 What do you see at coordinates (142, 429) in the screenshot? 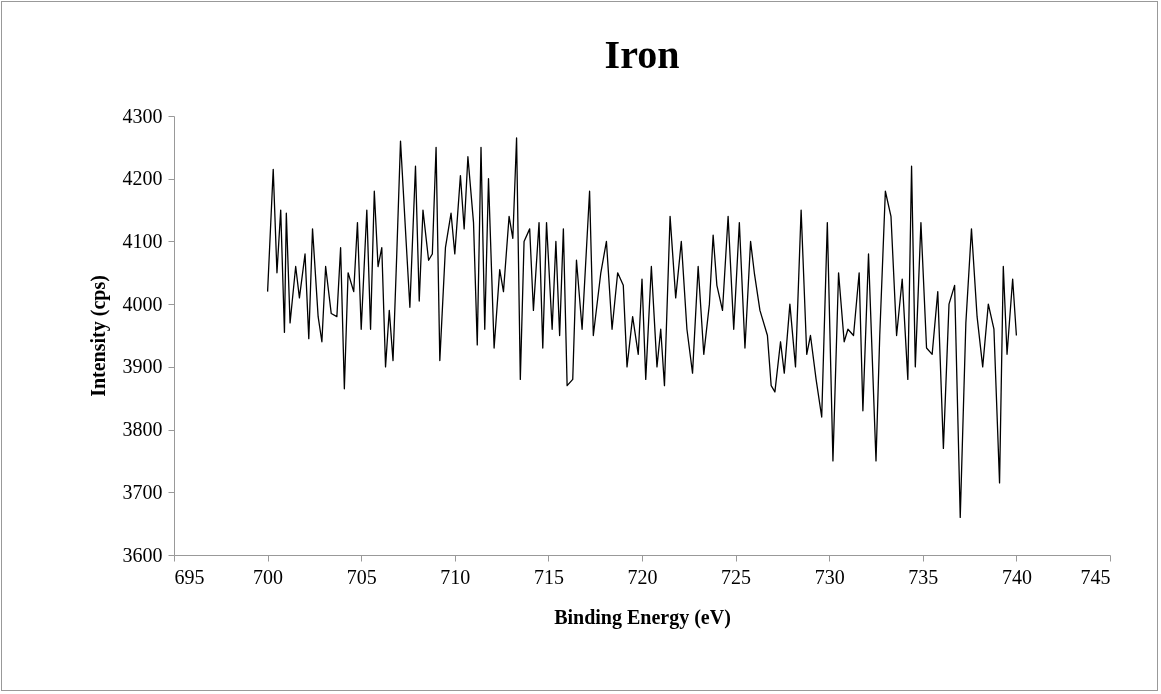
I see `y-tick-label: 3800` at bounding box center [142, 429].